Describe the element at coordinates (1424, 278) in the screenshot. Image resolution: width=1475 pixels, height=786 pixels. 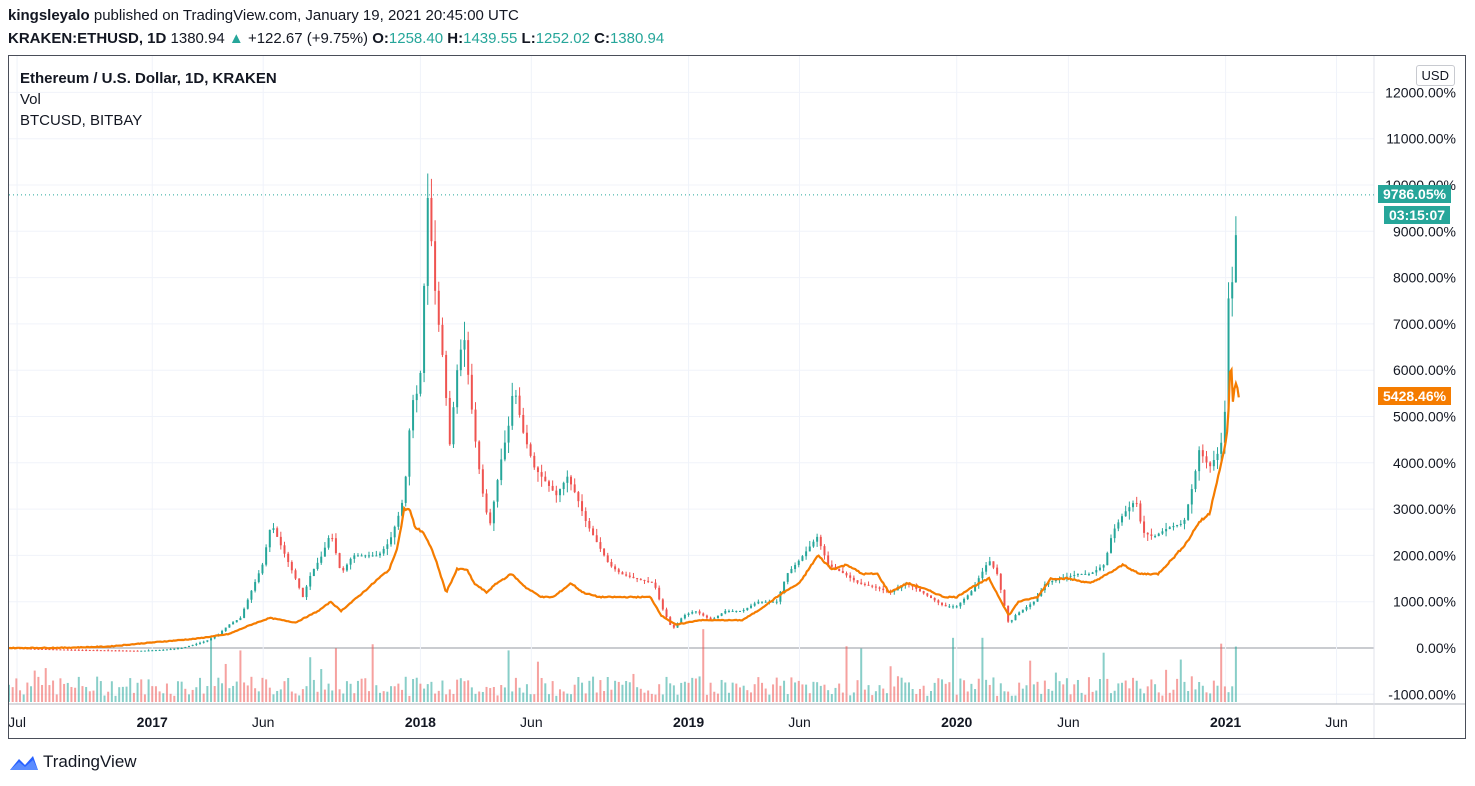
I see `y-tick-label: 8000.00%` at that location.